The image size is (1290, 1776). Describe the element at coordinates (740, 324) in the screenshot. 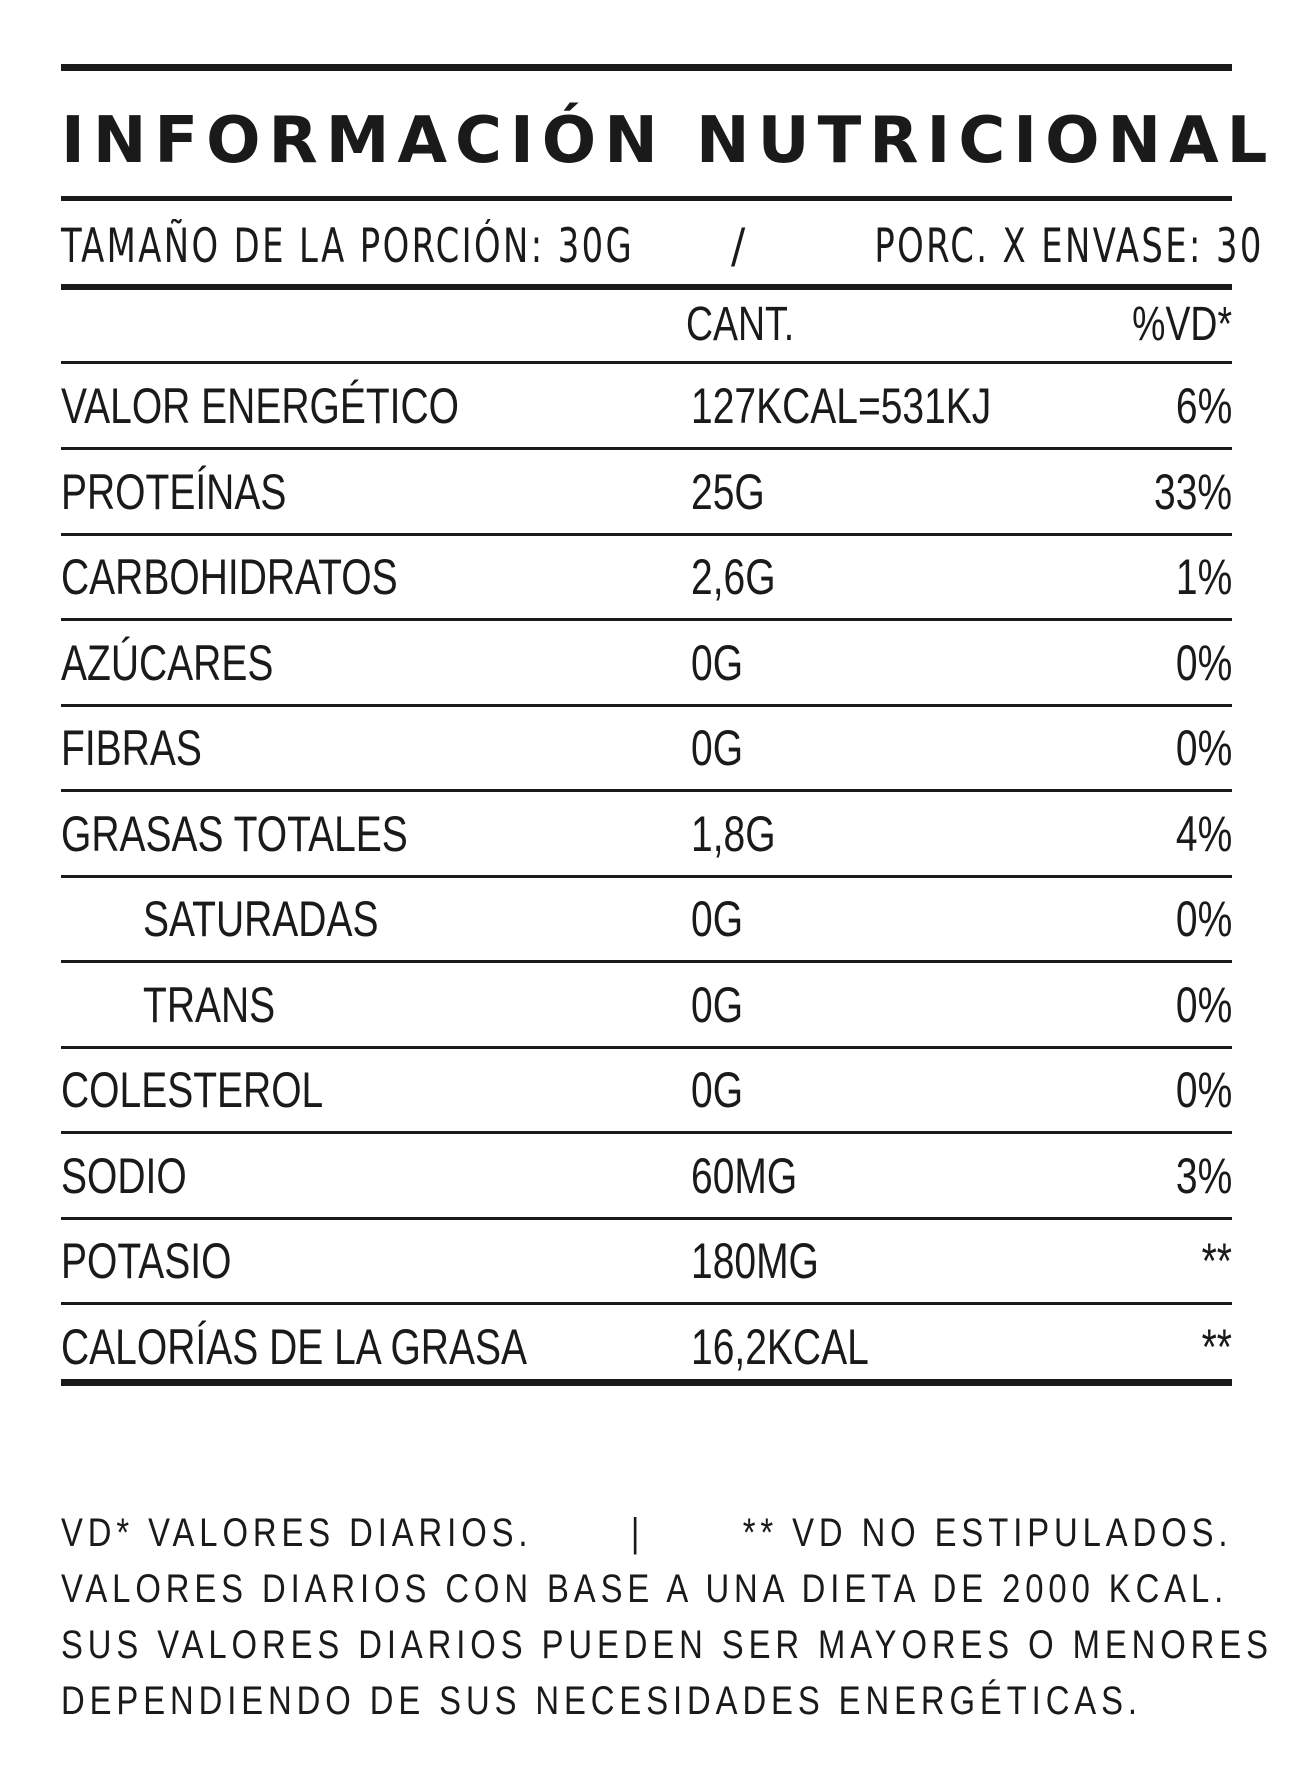

I see `column-header-amount: CANT.` at that location.